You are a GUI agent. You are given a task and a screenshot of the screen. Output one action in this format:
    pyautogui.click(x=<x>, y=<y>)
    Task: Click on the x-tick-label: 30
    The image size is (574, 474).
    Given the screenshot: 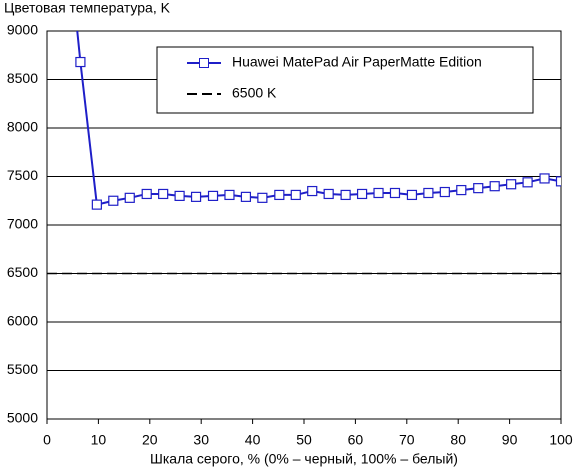 What is the action you would take?
    pyautogui.click(x=201, y=440)
    